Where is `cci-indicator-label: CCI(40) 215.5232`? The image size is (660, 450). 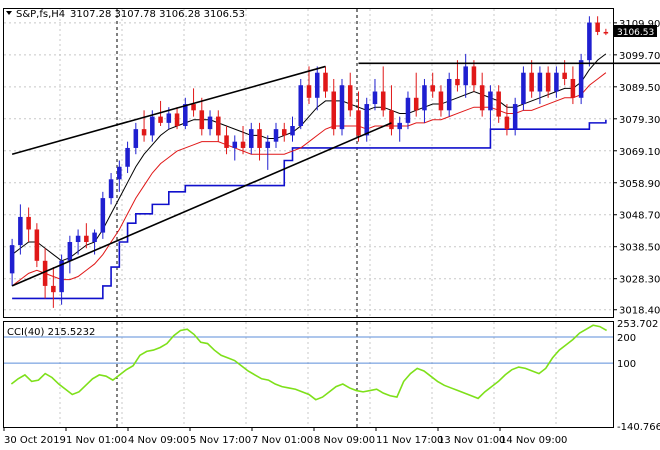
cci-indicator-label: CCI(40) 215.5232 is located at coordinates (51, 332).